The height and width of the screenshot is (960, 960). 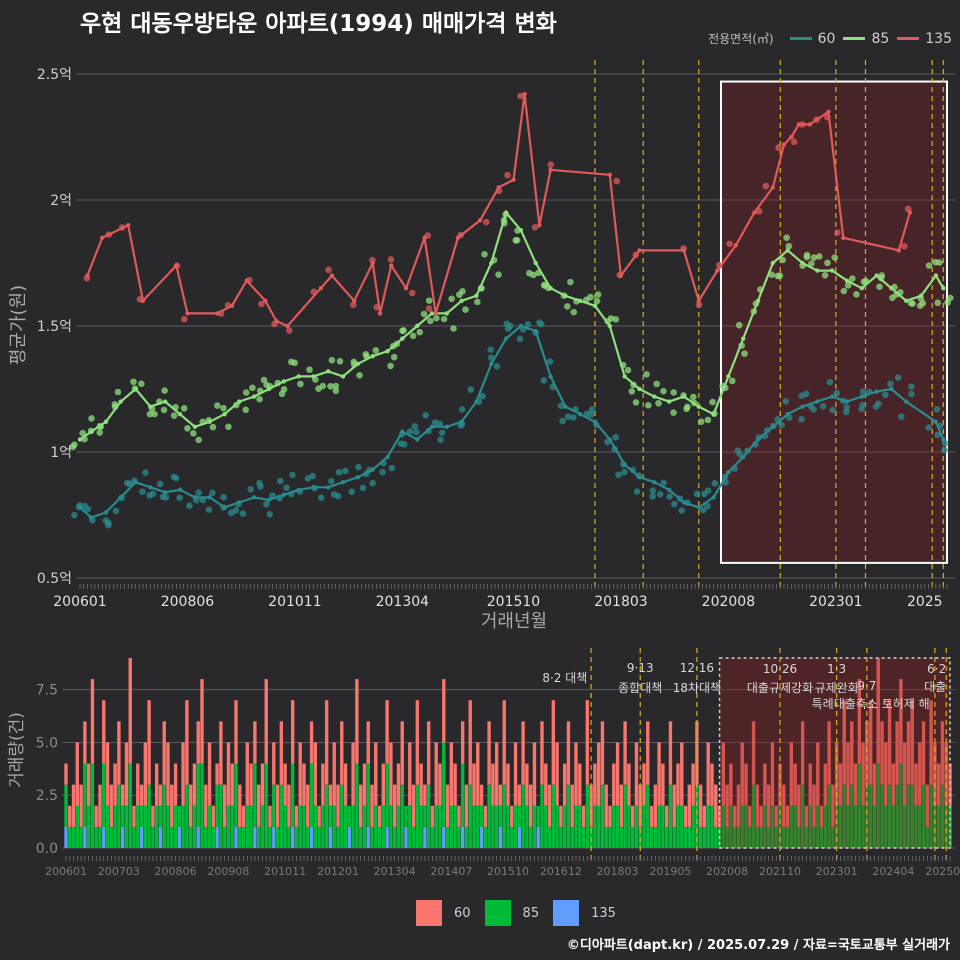 What do you see at coordinates (837, 871) in the screenshot?
I see `volume-x-tick-label: 202301` at bounding box center [837, 871].